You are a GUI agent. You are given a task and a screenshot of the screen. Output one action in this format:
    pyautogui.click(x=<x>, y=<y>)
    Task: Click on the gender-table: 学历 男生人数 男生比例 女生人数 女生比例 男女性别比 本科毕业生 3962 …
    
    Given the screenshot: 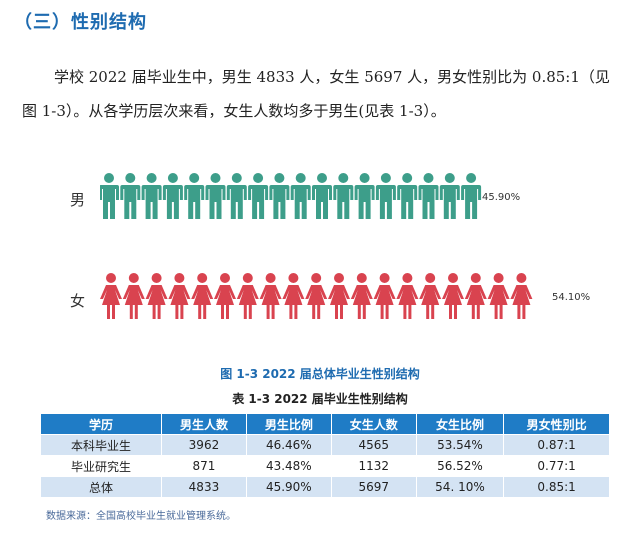 What is the action you would take?
    pyautogui.click(x=325, y=455)
    